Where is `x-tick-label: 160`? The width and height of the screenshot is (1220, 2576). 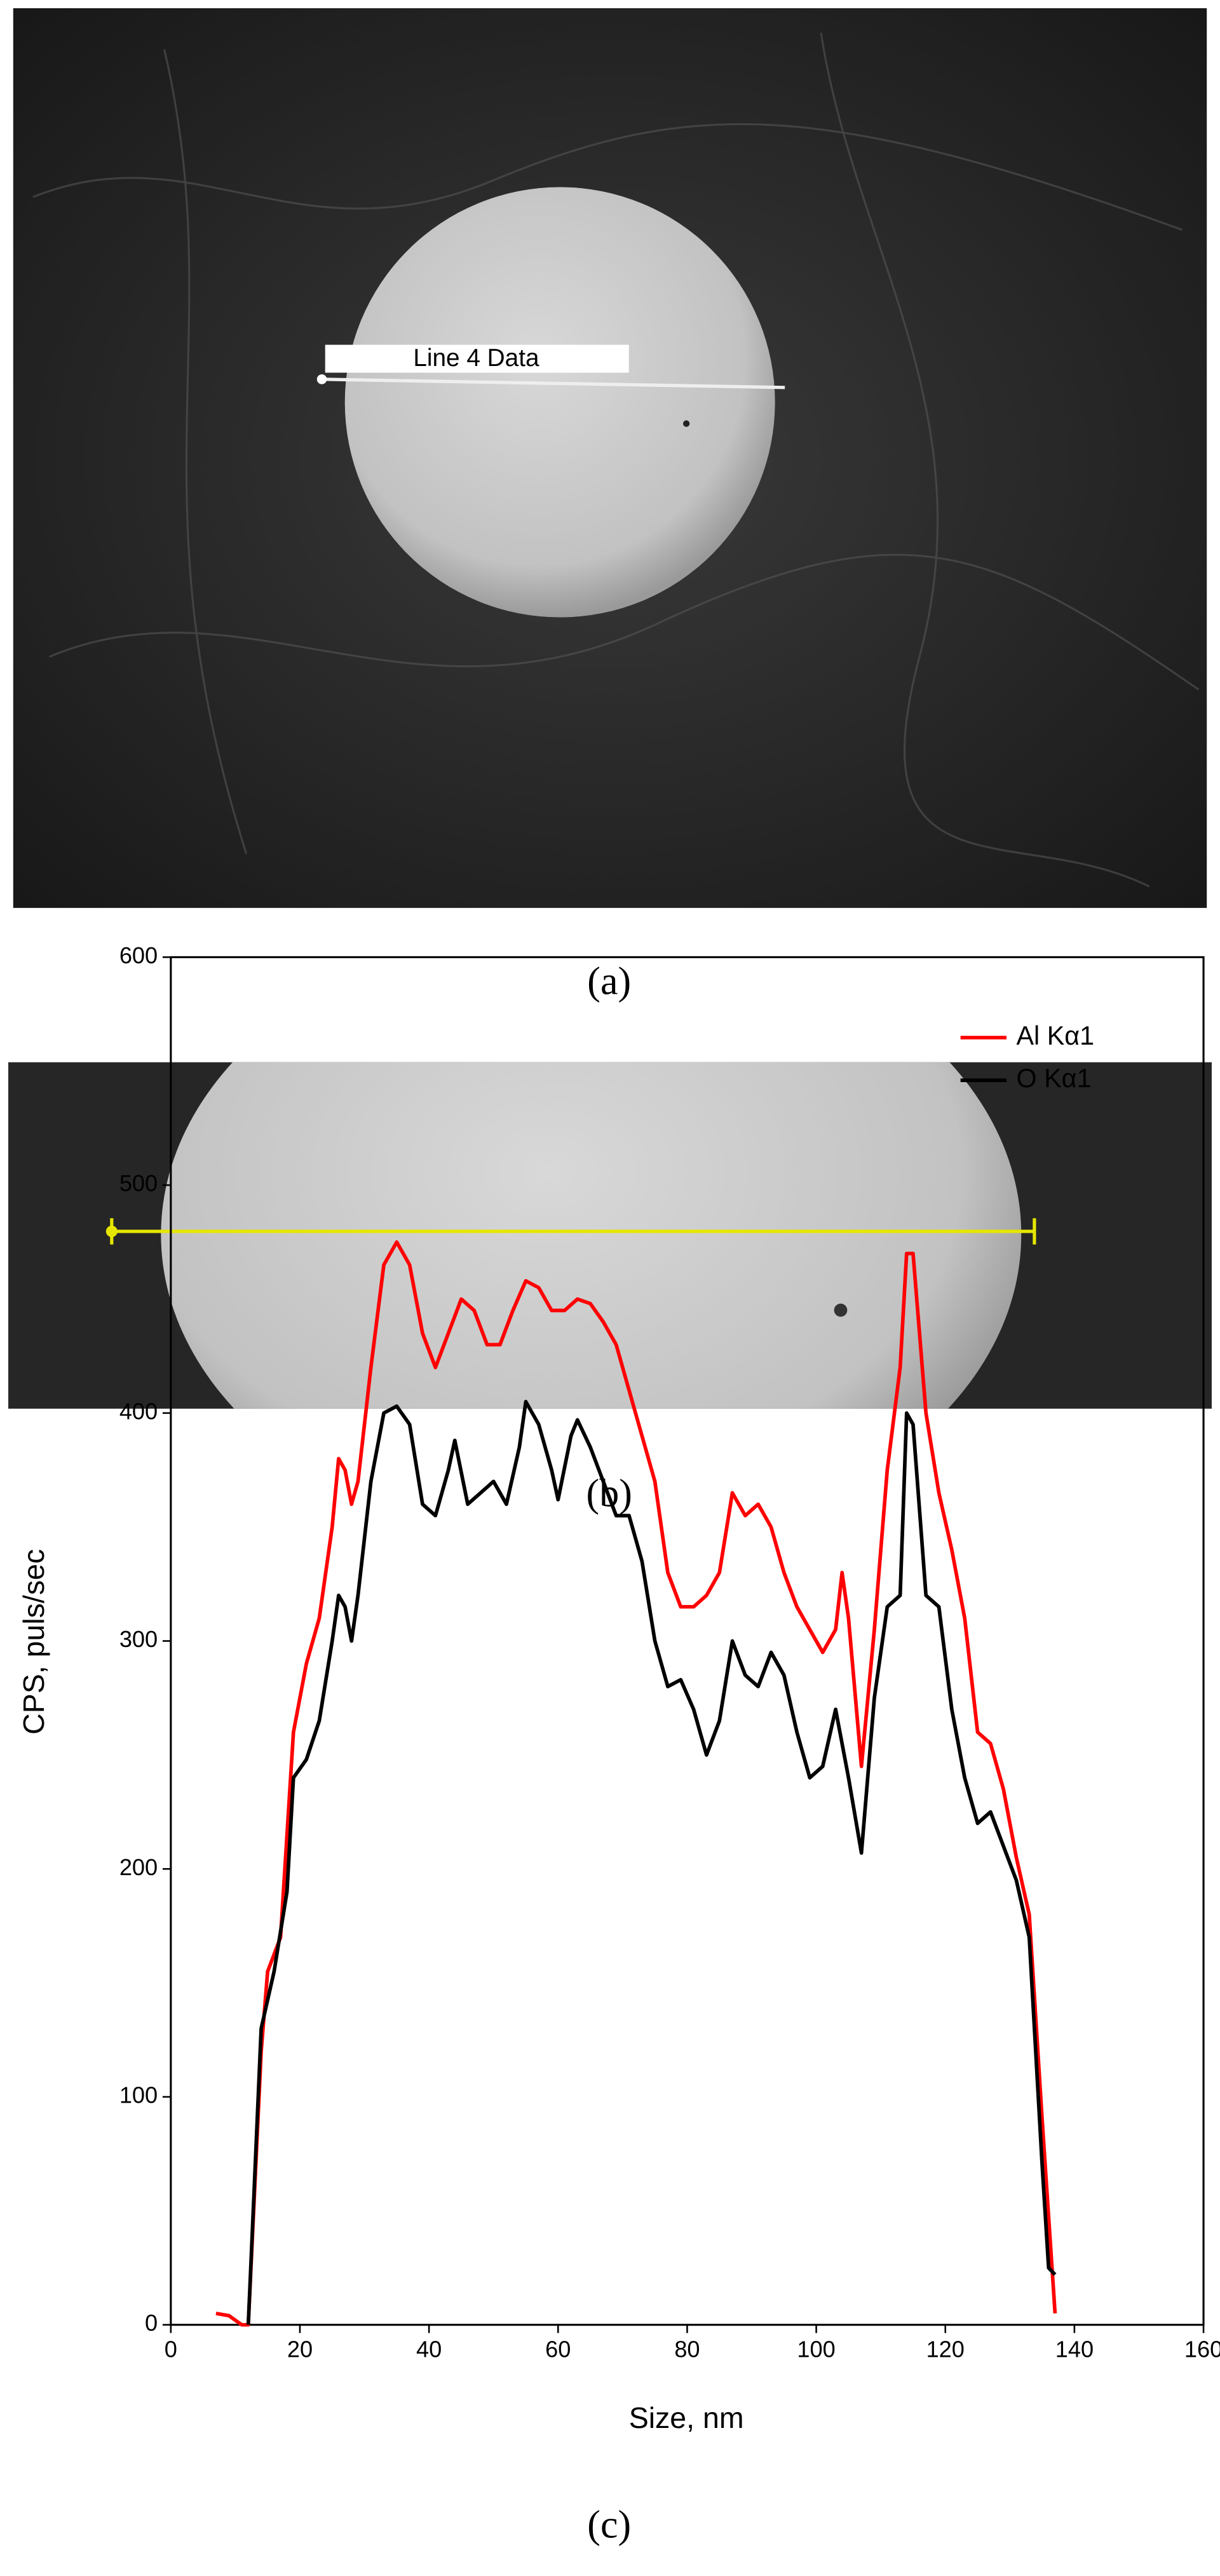 x-tick-label: 160 is located at coordinates (1202, 2349).